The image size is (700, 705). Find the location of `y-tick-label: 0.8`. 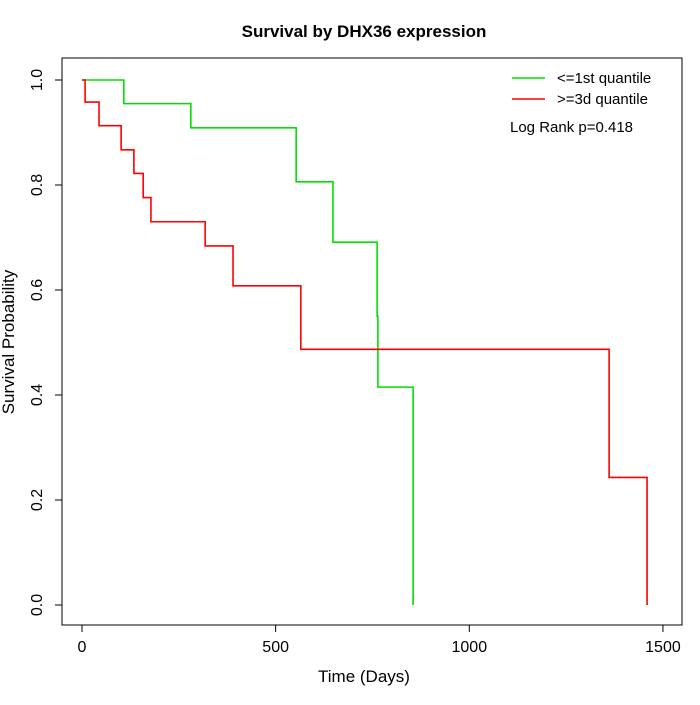

y-tick-label: 0.8 is located at coordinates (37, 185).